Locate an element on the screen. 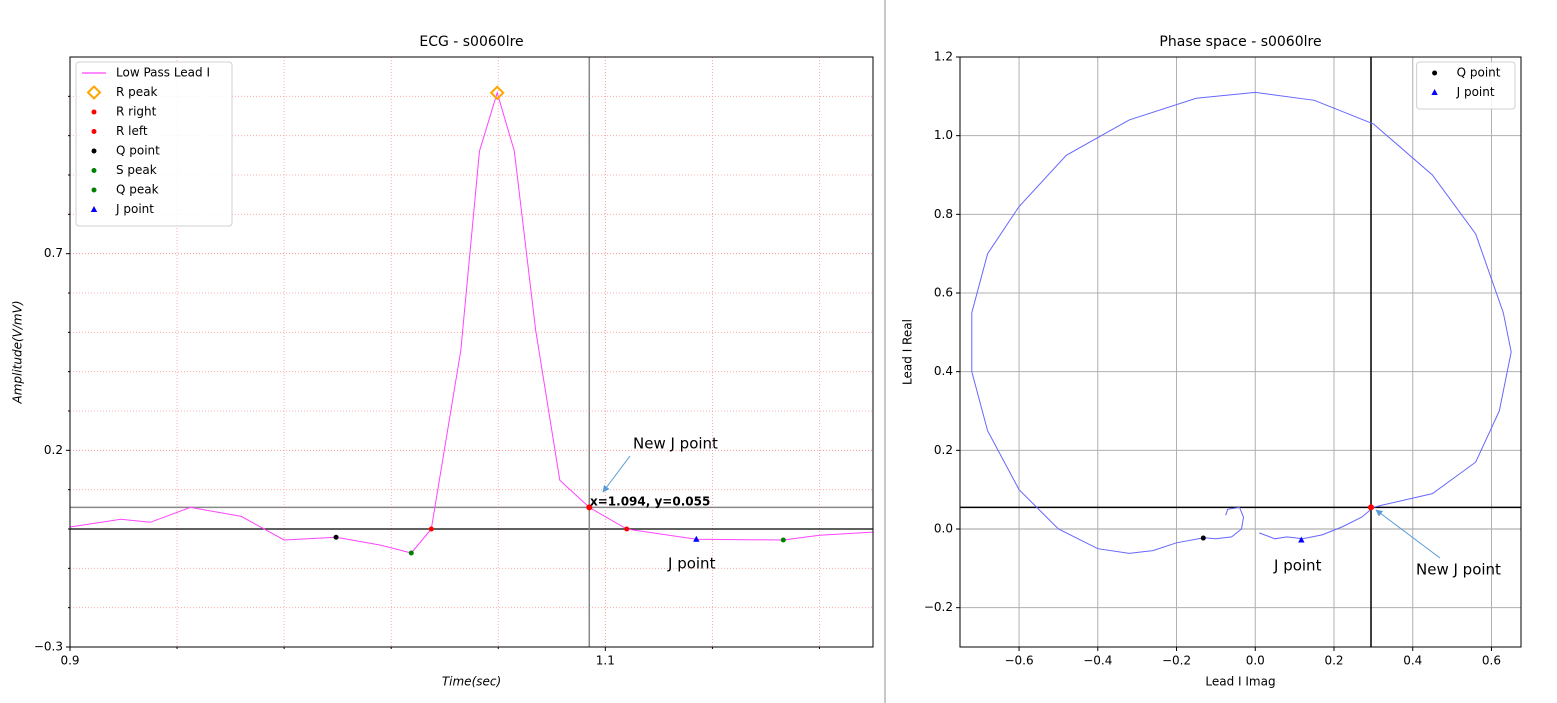 The width and height of the screenshot is (1557, 703). legend-label: Q peak is located at coordinates (137, 190).